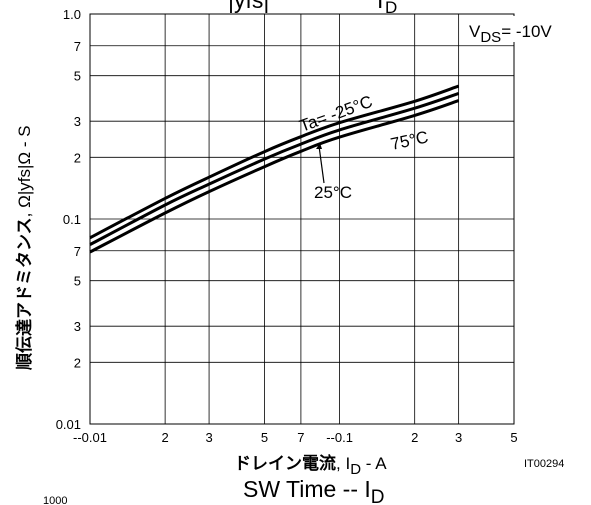 The height and width of the screenshot is (505, 591). What do you see at coordinates (55, 500) in the screenshot?
I see `next-chart-tick: 1000` at bounding box center [55, 500].